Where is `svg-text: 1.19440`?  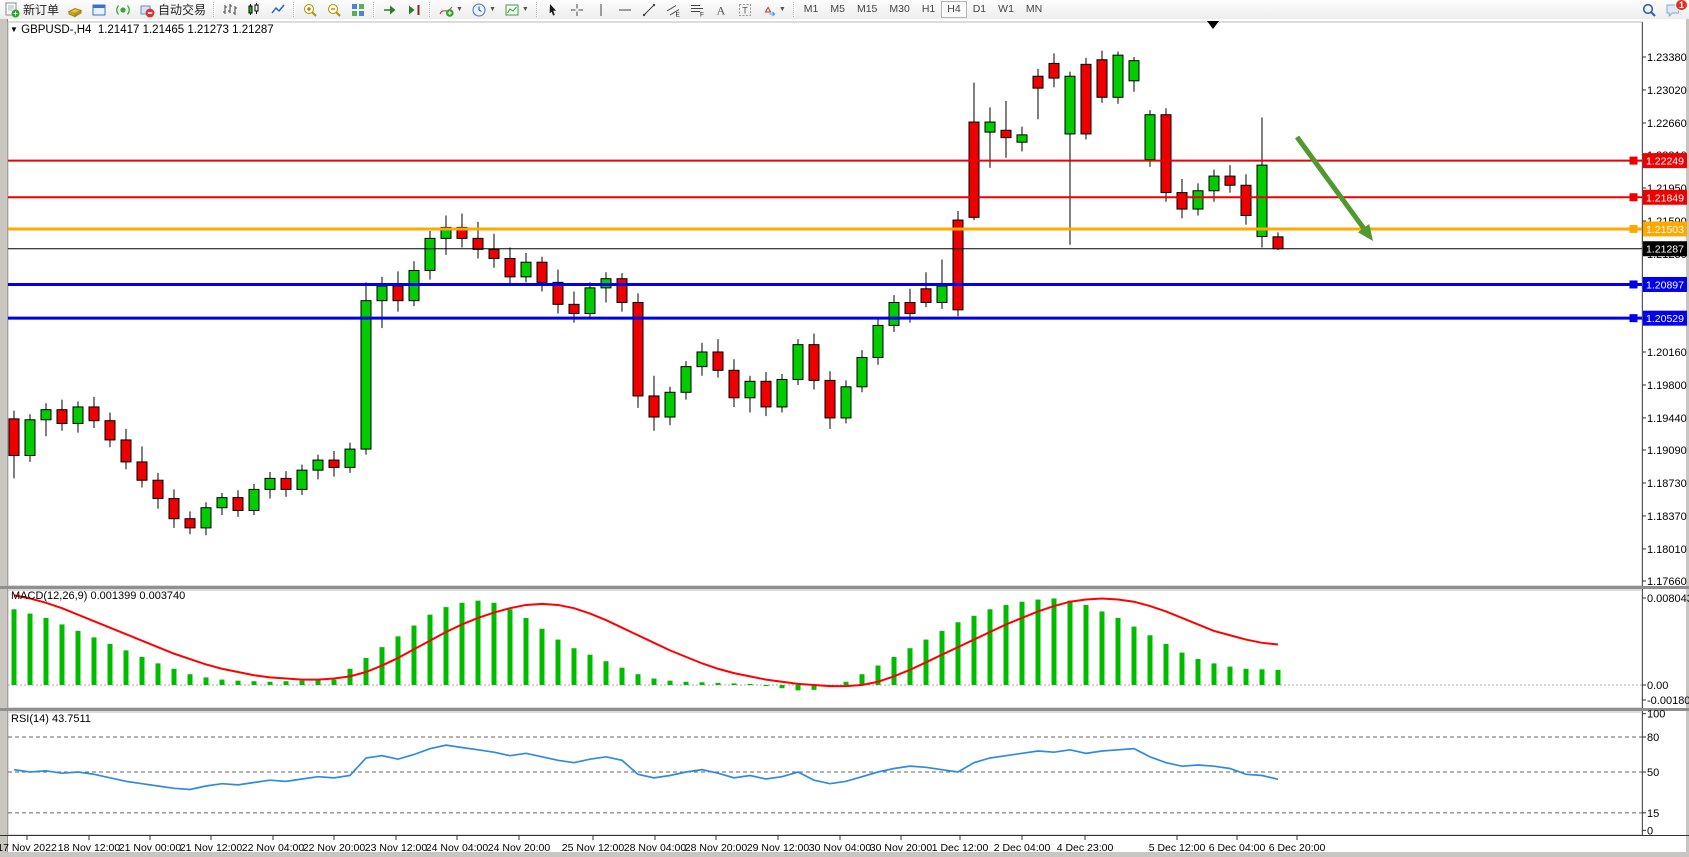 svg-text: 1.19440 is located at coordinates (1667, 419).